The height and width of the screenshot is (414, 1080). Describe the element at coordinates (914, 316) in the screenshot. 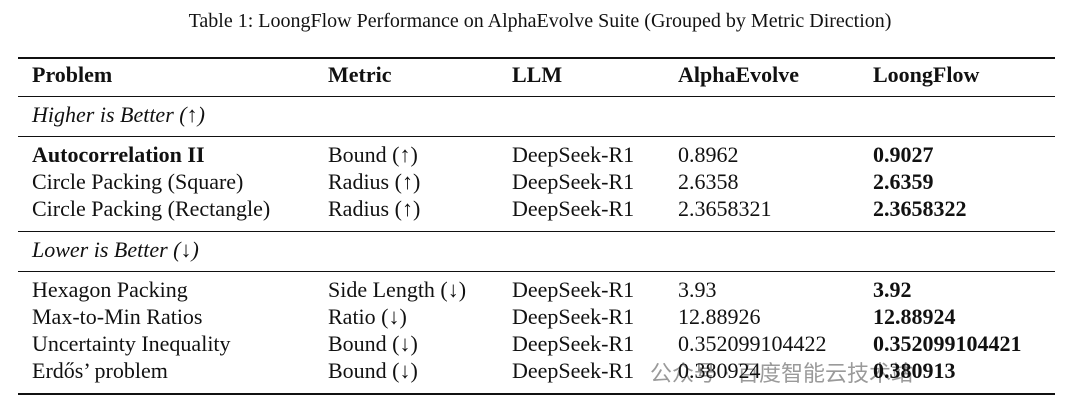

I see `cell: 12.88924` at that location.